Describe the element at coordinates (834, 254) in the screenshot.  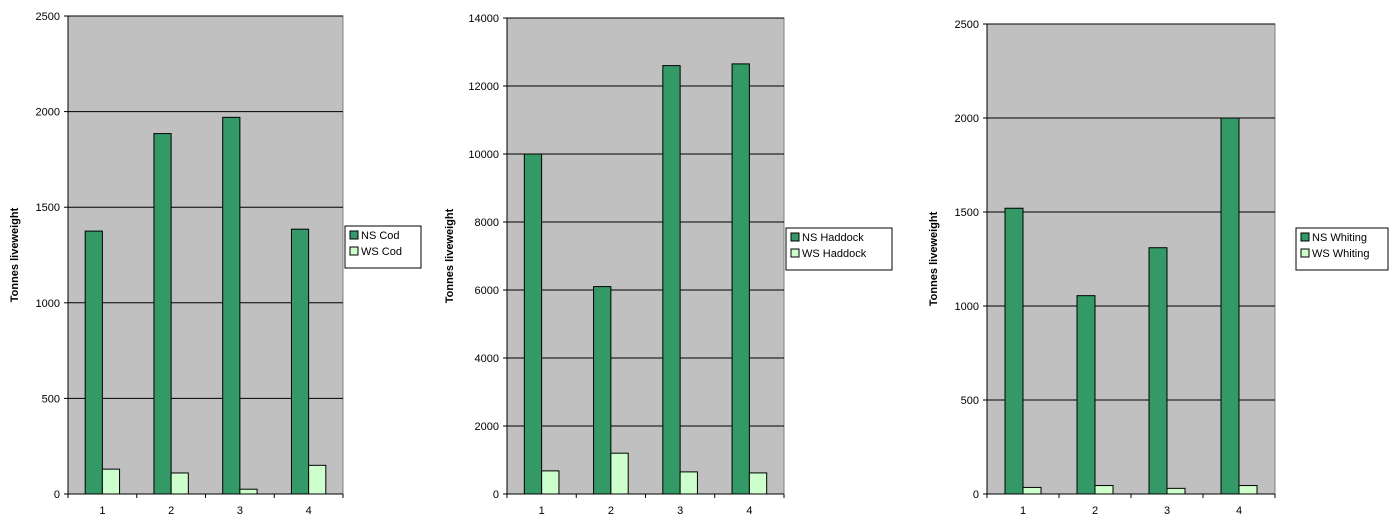
I see `legend-entry: WS Haddock` at that location.